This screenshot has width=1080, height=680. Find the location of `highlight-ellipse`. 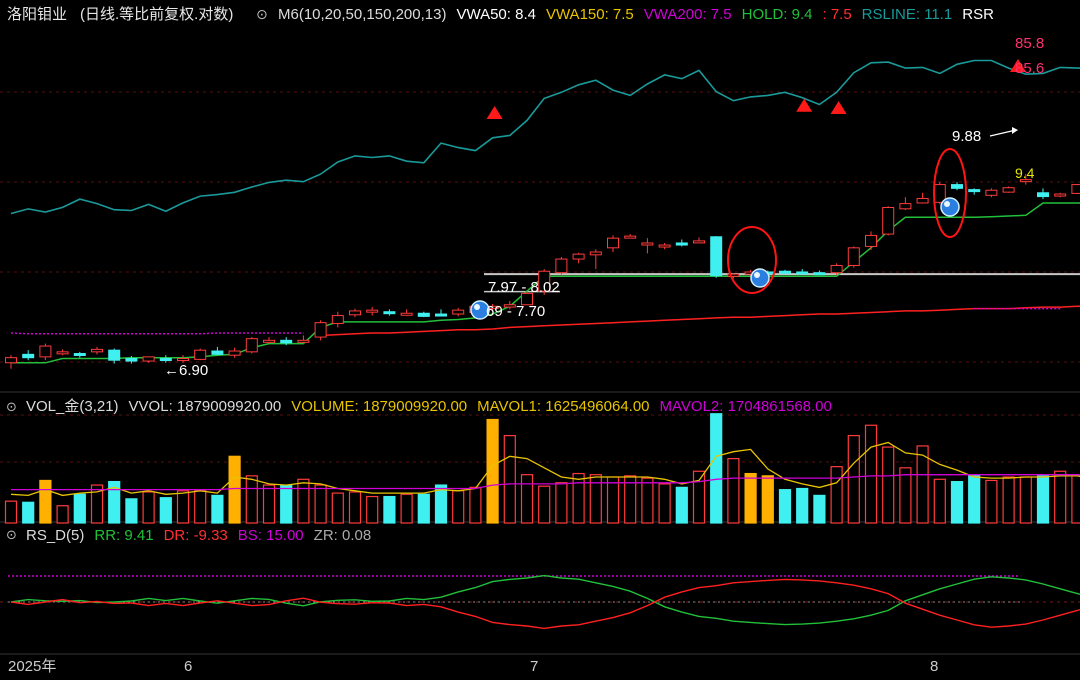

highlight-ellipse is located at coordinates (950, 193).